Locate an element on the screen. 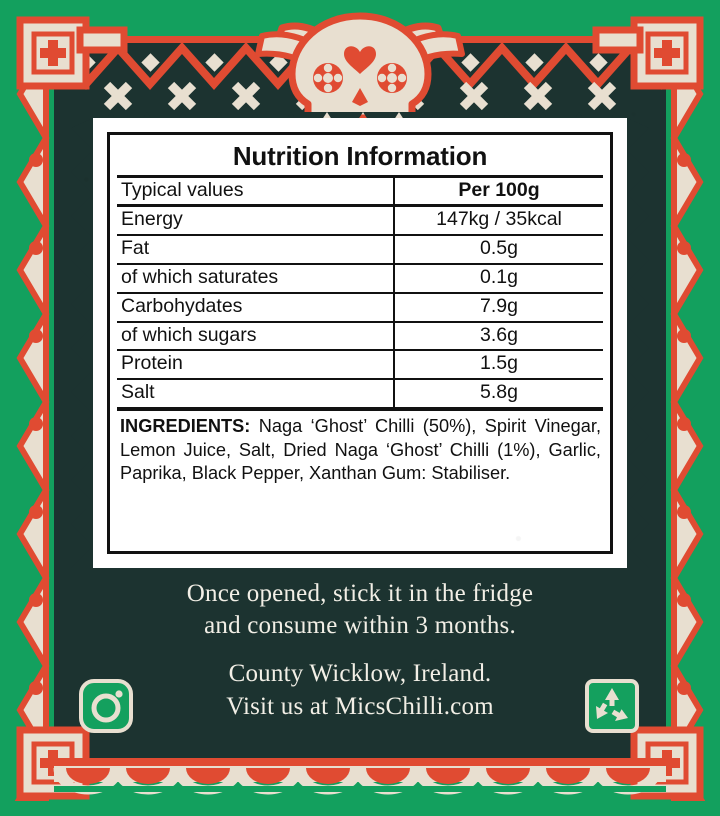  table-row: Protein 1.5g is located at coordinates (360, 364).